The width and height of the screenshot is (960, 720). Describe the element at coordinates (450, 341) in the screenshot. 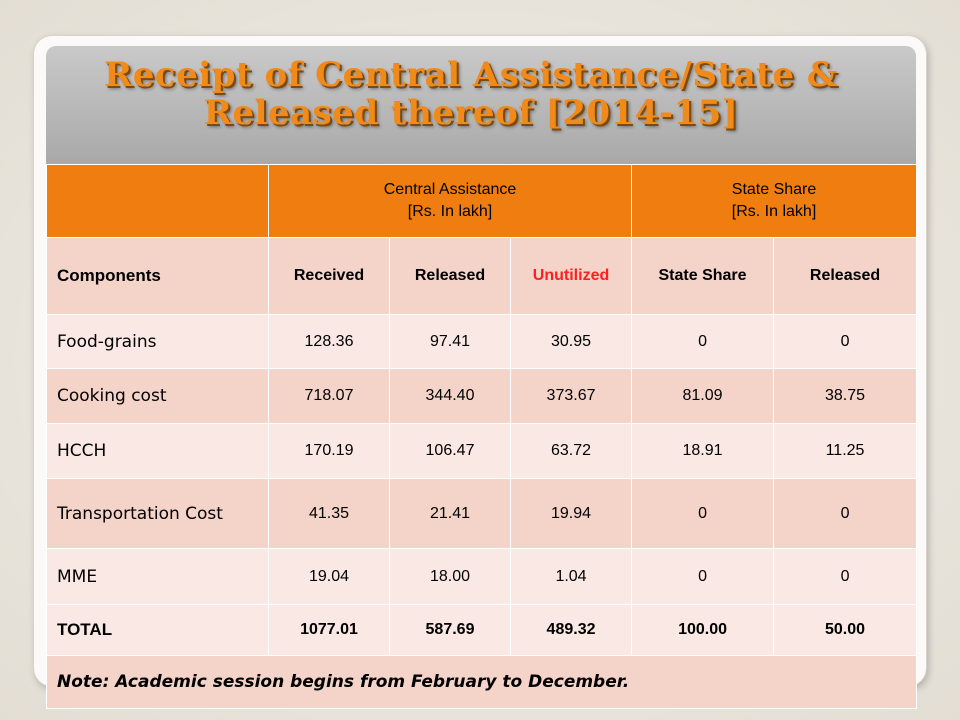

I see `cell-released: 97.41` at that location.